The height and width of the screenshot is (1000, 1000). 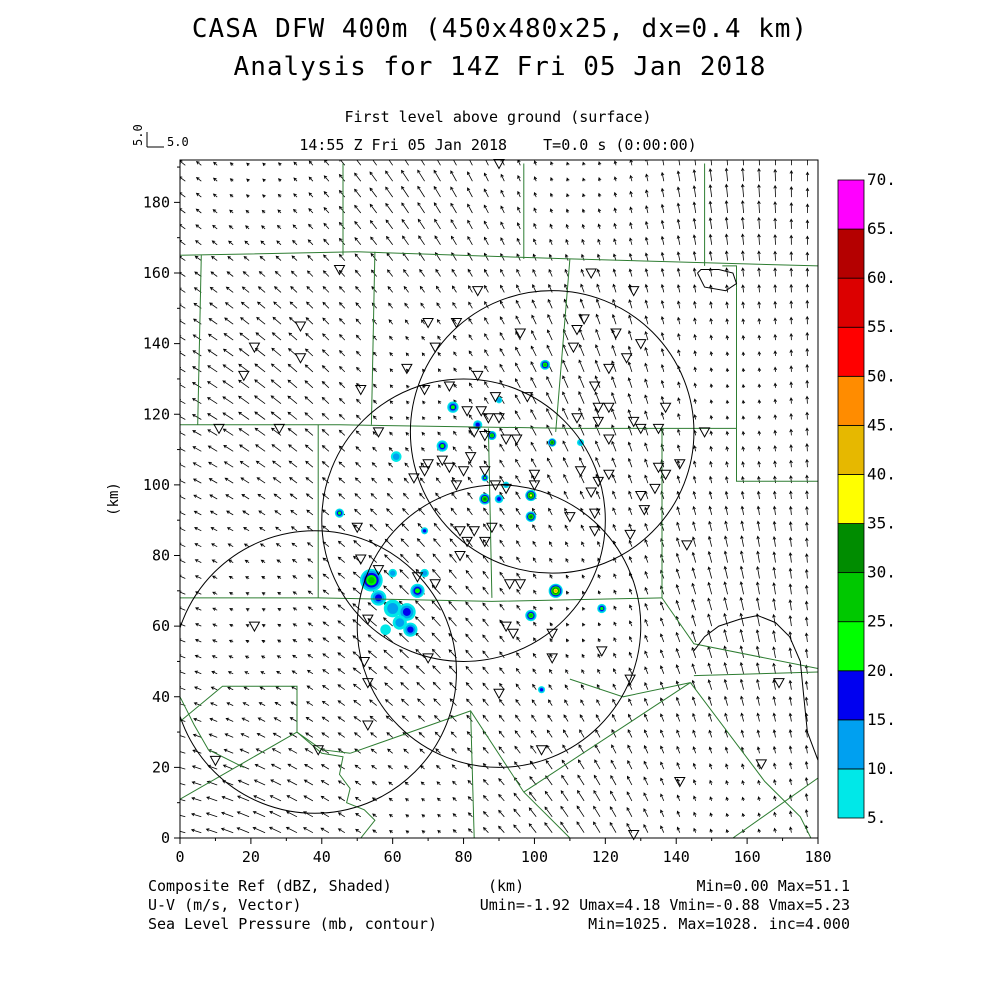 I want to click on x-axis-label: (km), so click(x=506, y=886).